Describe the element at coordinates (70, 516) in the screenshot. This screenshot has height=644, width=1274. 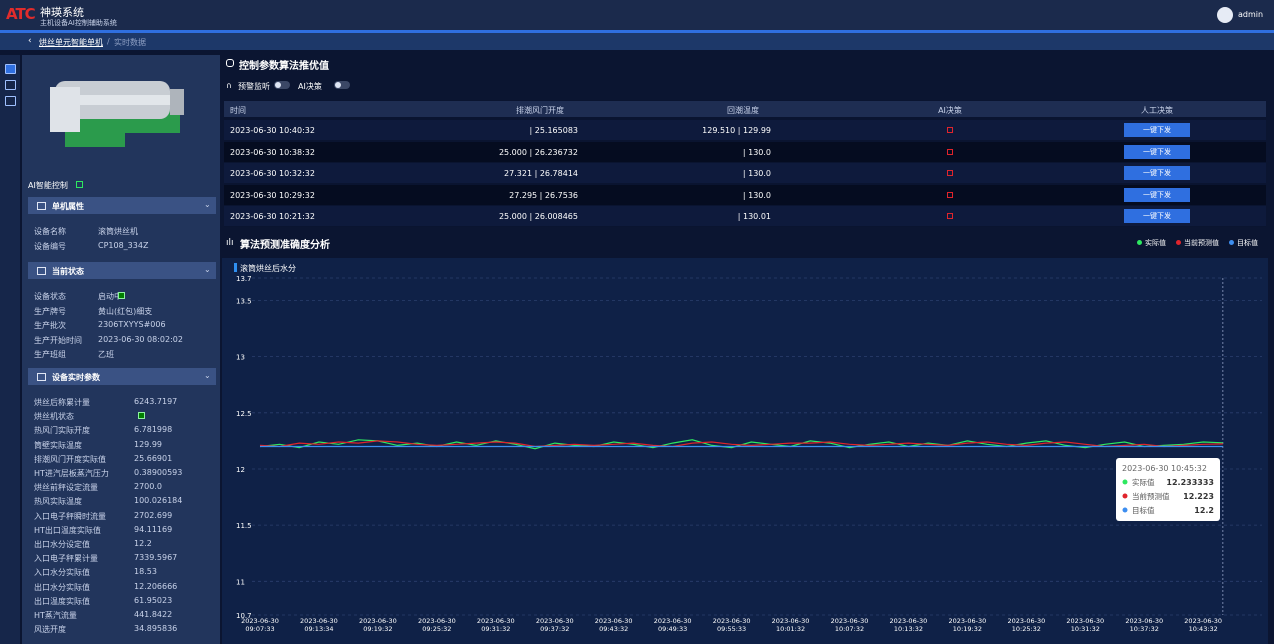
I see `param-label: 入口电子秤瞬时流量` at that location.